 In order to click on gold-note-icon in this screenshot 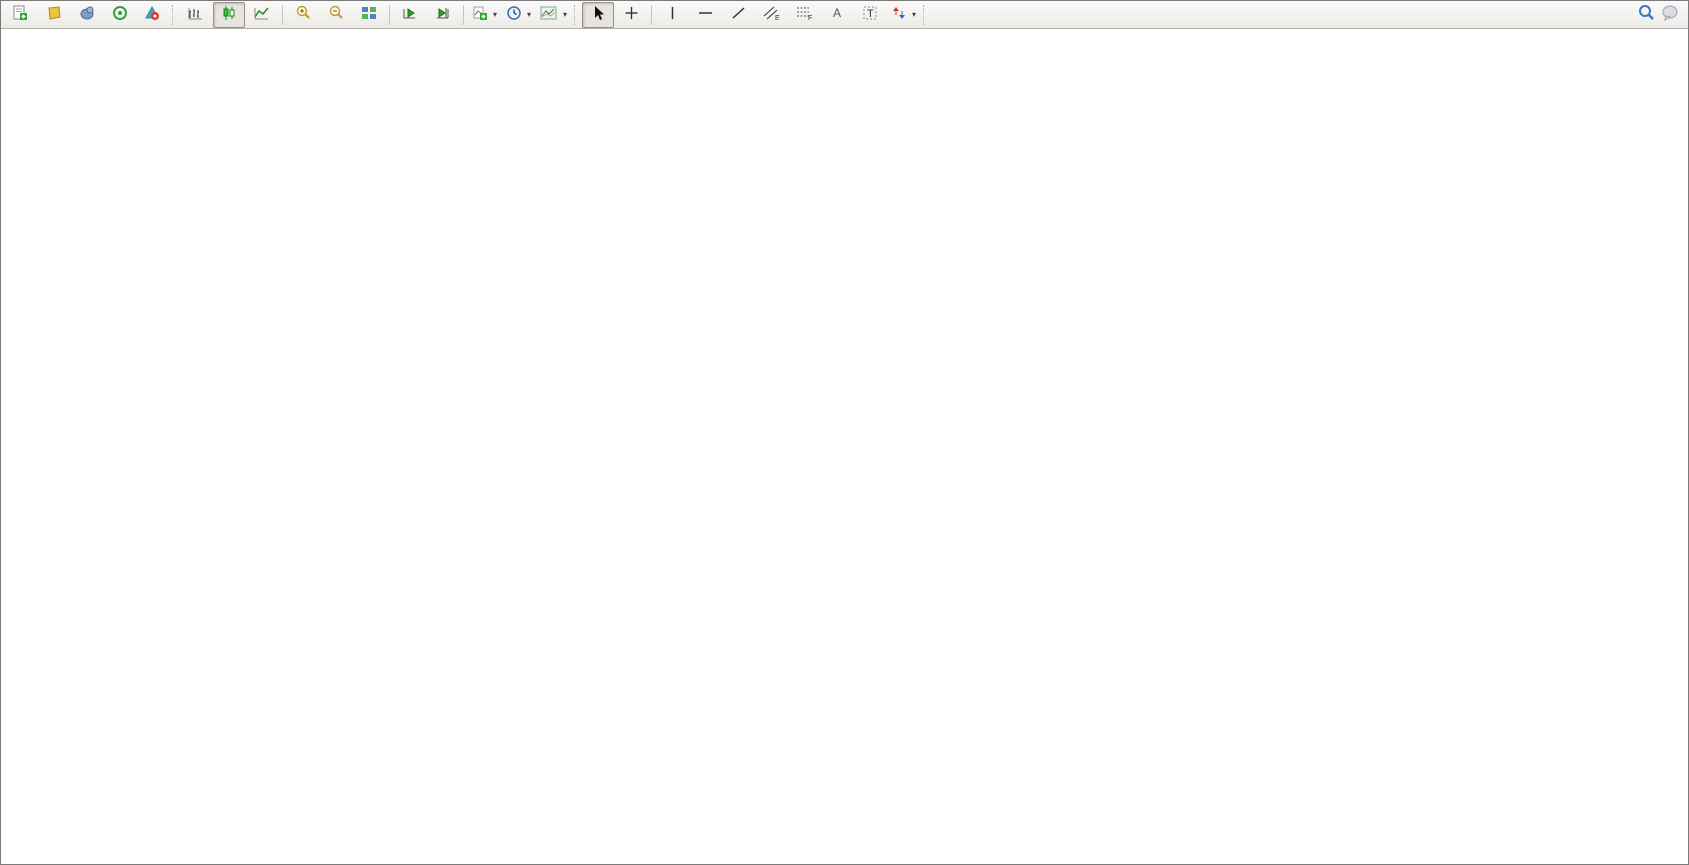, I will do `click(54, 14)`.